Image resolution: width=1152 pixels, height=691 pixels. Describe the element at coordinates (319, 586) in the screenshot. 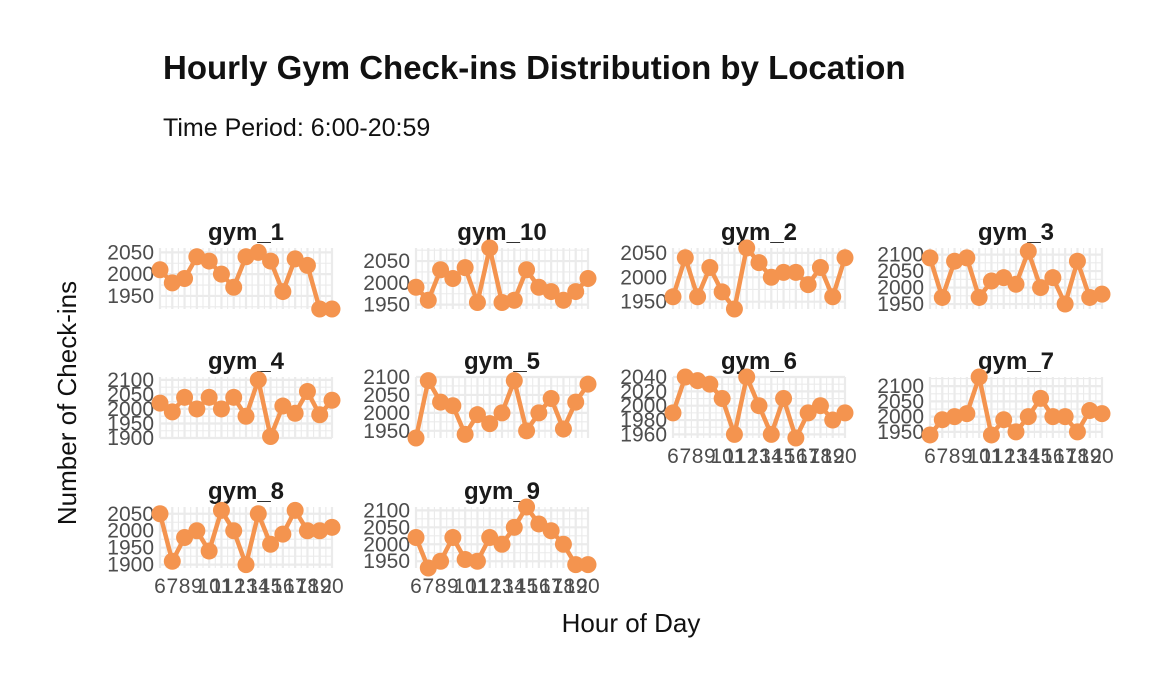

I see `x-tick-label: 19` at that location.